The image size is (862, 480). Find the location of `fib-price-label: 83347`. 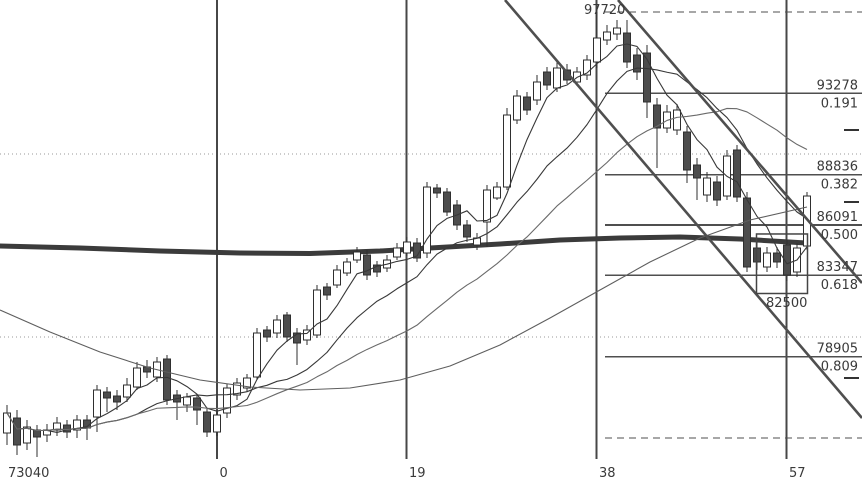

fib-price-label: 83347 is located at coordinates (837, 267).